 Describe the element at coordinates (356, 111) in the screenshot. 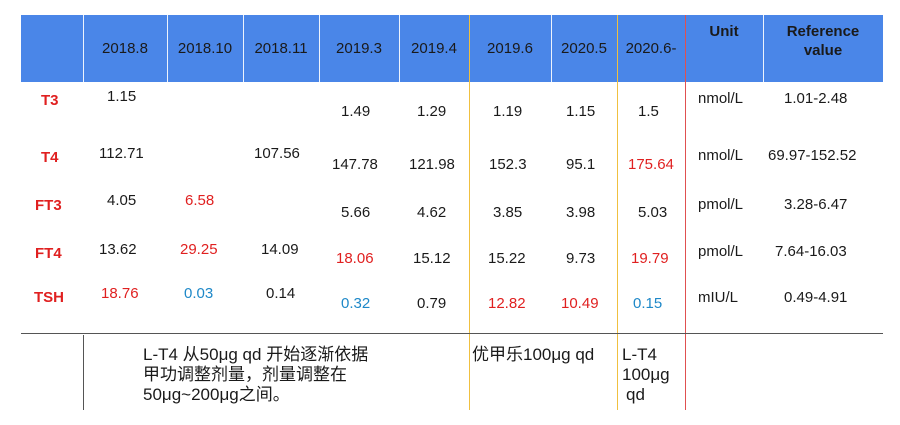

I see `cell-t3-2019-3: 1.49` at that location.